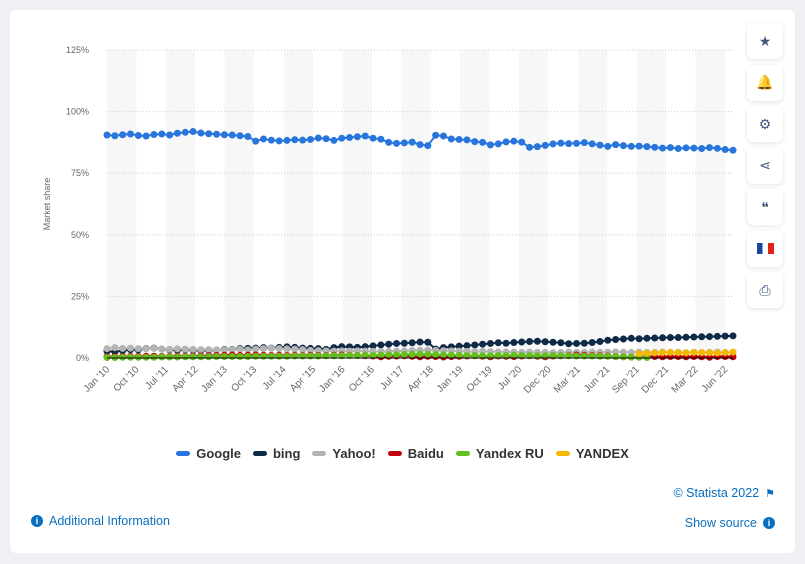 The image size is (805, 564). I want to click on legend-item: Google, so click(208, 453).